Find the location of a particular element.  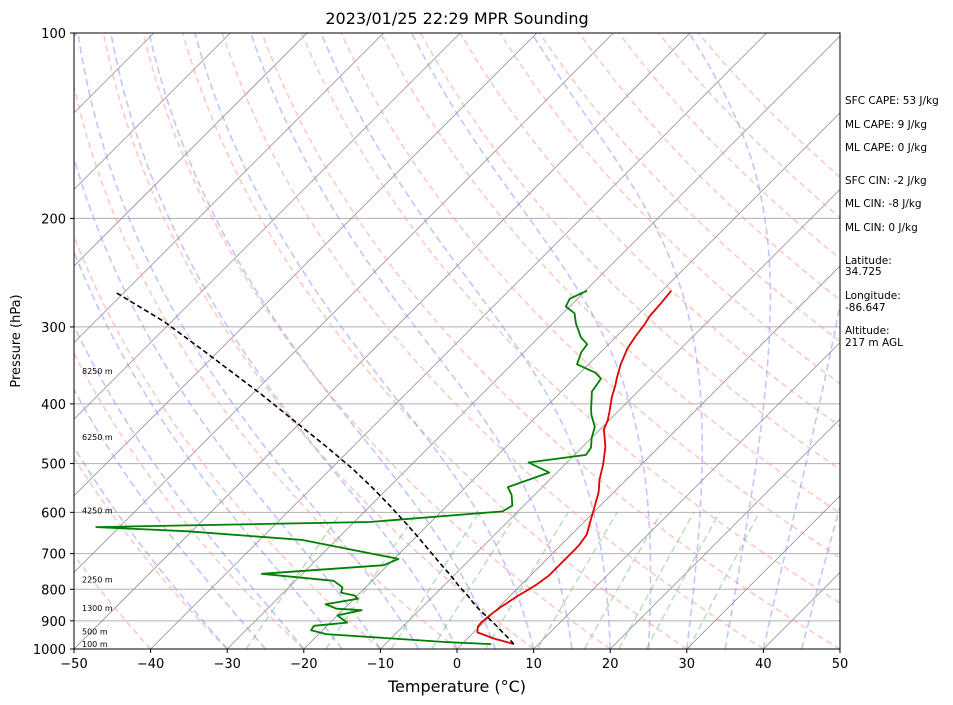

height-label: 8250 m is located at coordinates (97, 371).